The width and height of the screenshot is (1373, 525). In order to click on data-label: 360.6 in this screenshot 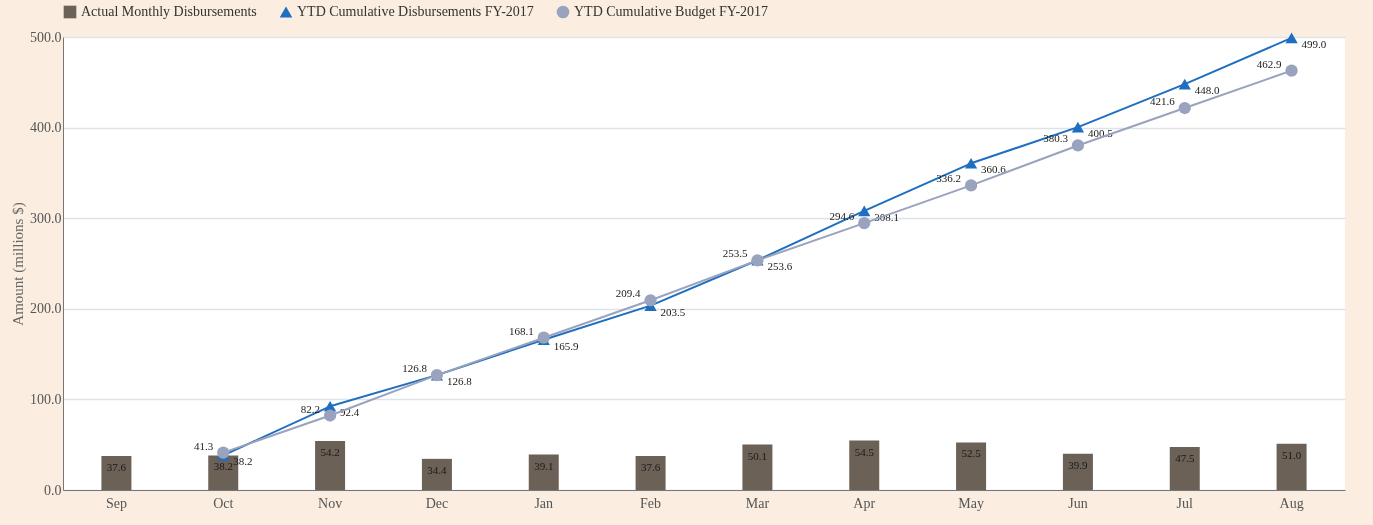, I will do `click(994, 169)`.